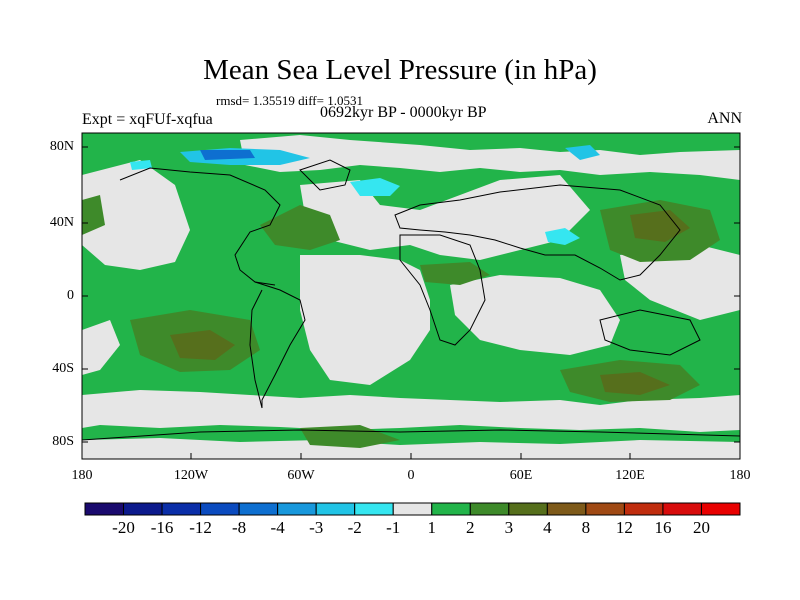  Describe the element at coordinates (432, 527) in the screenshot. I see `colorbar-label: 1` at that location.